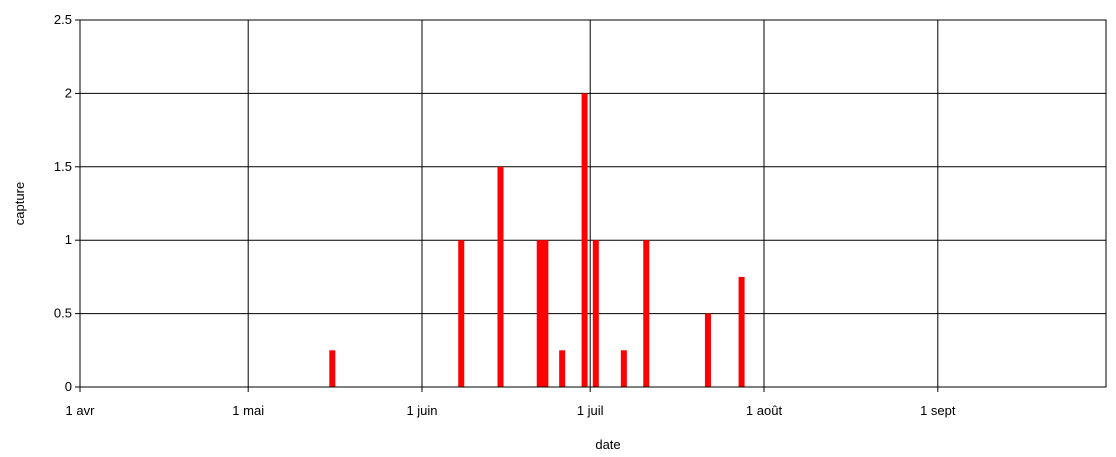 Image resolution: width=1116 pixels, height=457 pixels. What do you see at coordinates (63, 313) in the screenshot?
I see `y-tick-label: 0.5` at bounding box center [63, 313].